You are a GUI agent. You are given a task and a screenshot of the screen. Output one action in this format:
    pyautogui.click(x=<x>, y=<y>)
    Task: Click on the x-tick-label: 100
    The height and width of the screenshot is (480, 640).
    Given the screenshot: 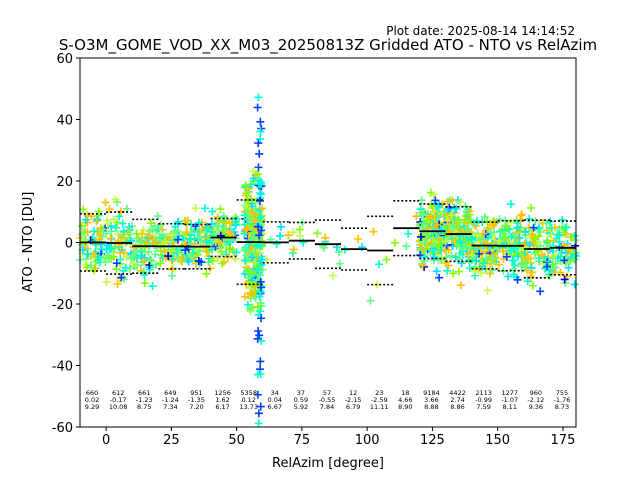 What is the action you would take?
    pyautogui.click(x=367, y=440)
    